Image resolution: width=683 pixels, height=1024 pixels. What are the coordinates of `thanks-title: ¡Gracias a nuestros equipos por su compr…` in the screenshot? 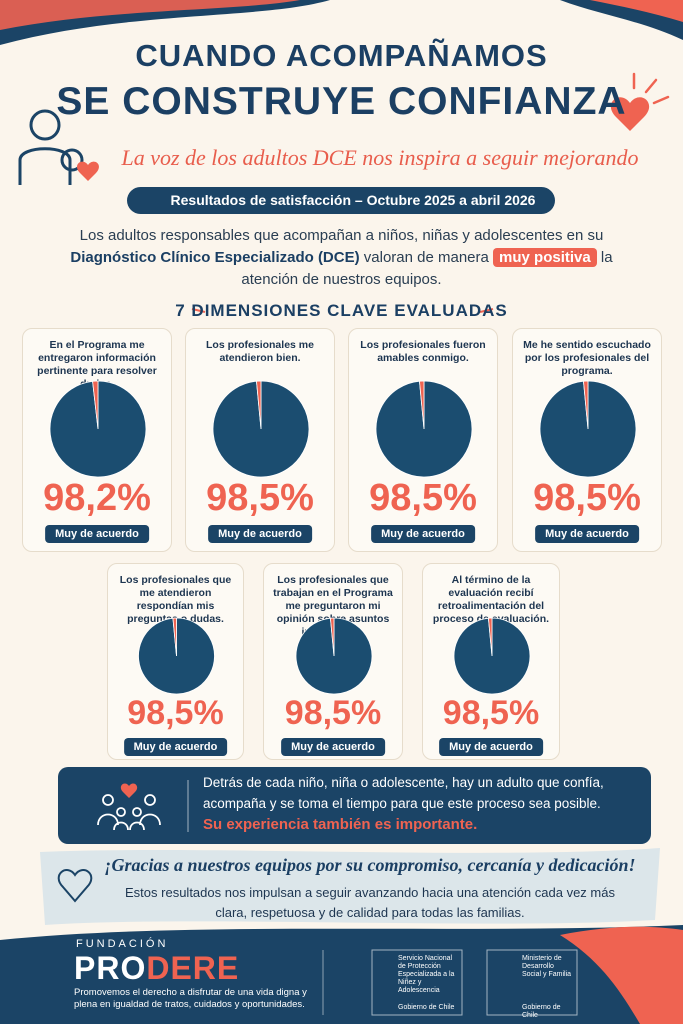 It's located at (370, 865).